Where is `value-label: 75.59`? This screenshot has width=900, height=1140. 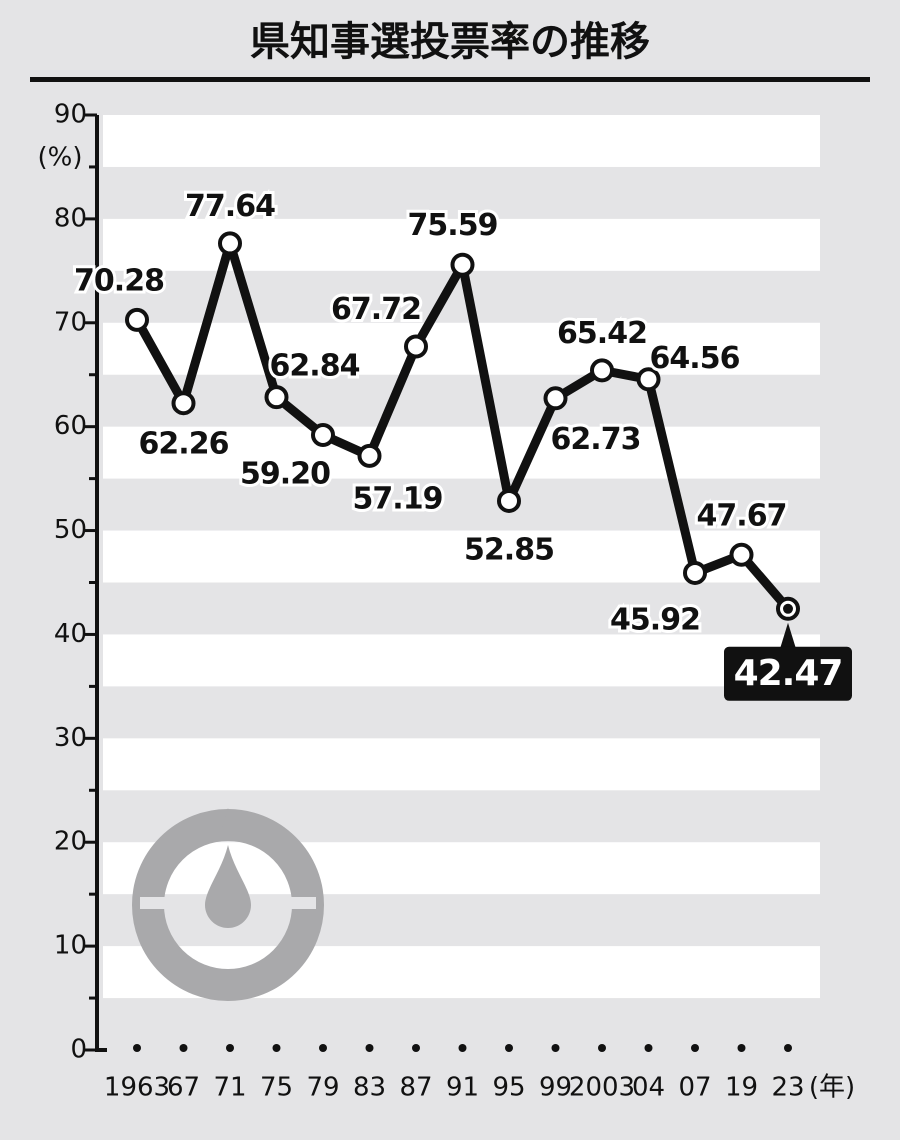 value-label: 75.59 is located at coordinates (453, 225).